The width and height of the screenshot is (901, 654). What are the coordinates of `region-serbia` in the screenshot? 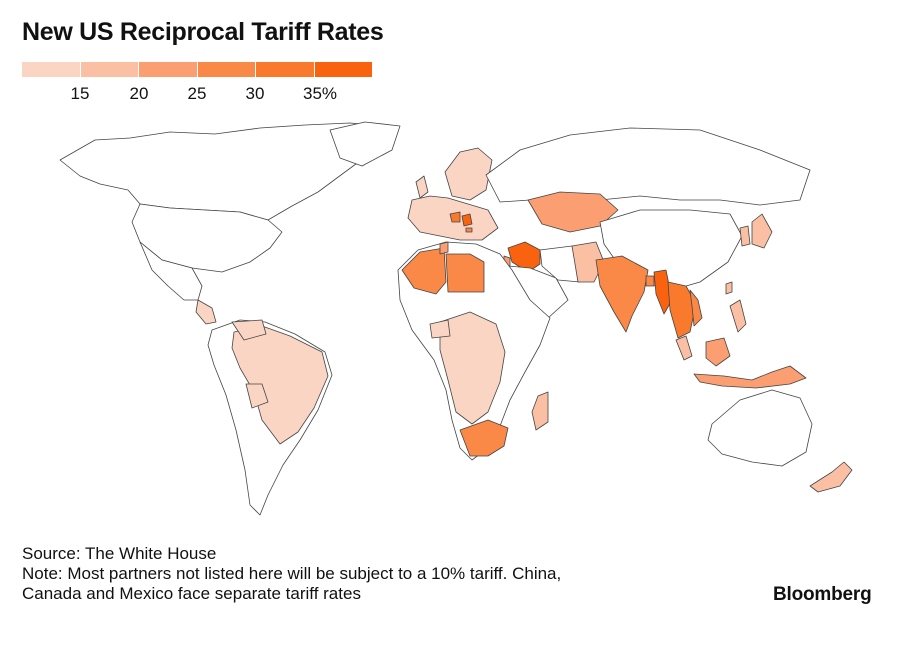 It's located at (467, 220).